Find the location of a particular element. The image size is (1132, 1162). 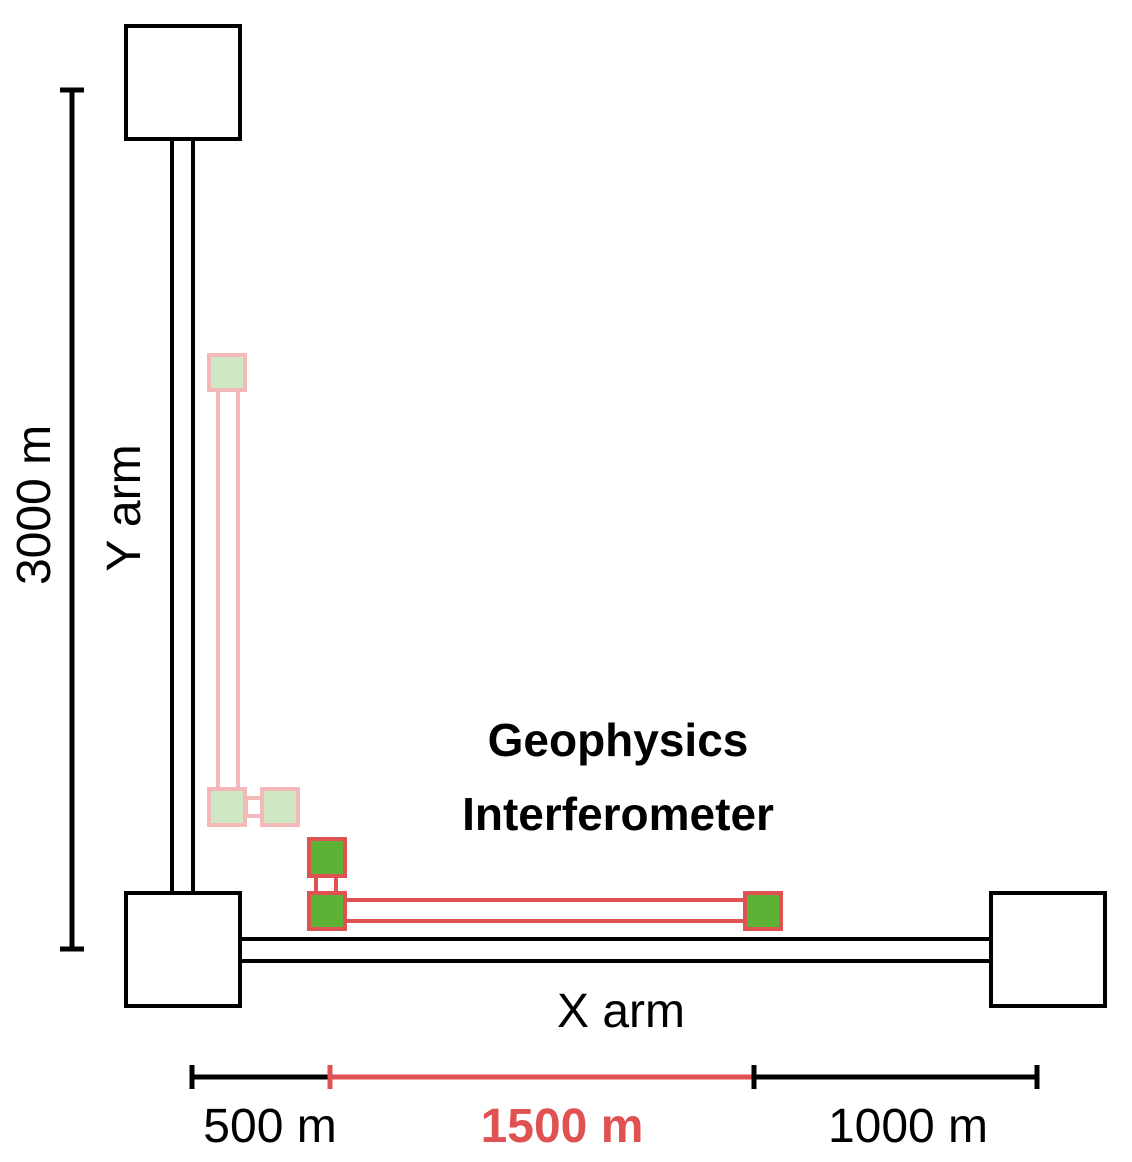

scale-bar is located at coordinates (614, 1077).